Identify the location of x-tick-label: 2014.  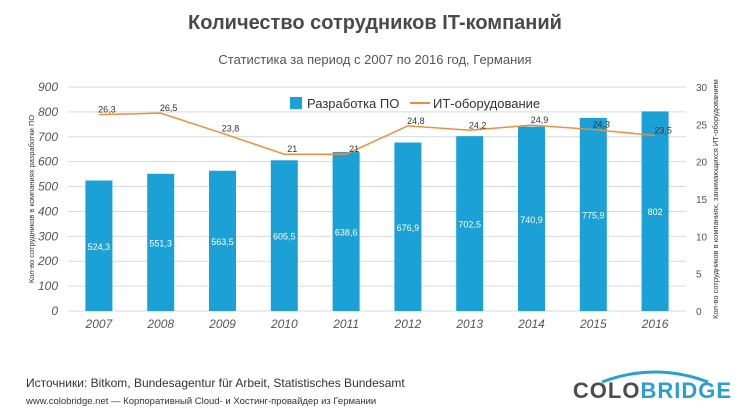
(531, 324).